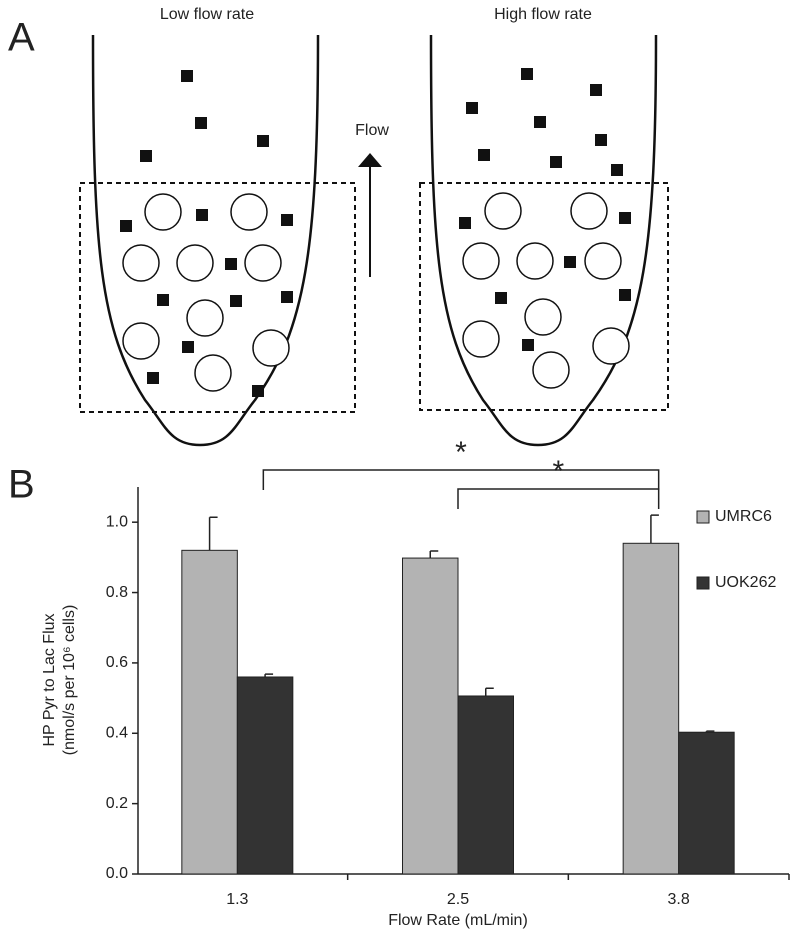 The image size is (800, 941). What do you see at coordinates (372, 130) in the screenshot?
I see `arrow-label: Flow` at bounding box center [372, 130].